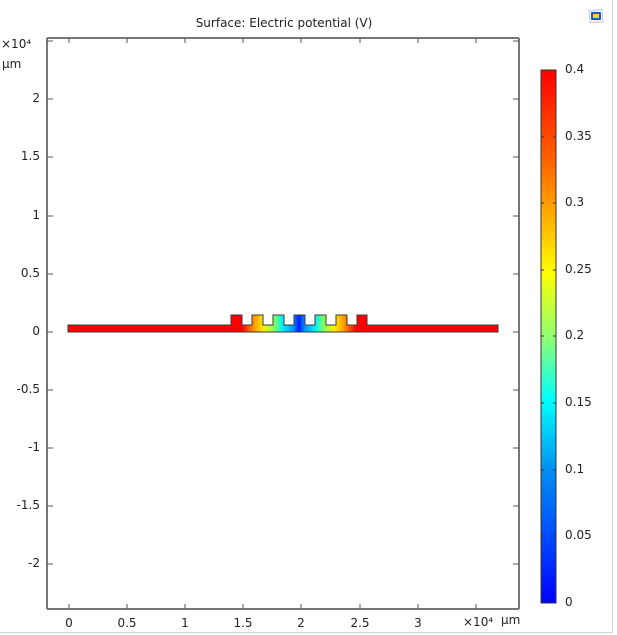 The height and width of the screenshot is (635, 617). I want to click on y-tick-label: 1, so click(36, 215).